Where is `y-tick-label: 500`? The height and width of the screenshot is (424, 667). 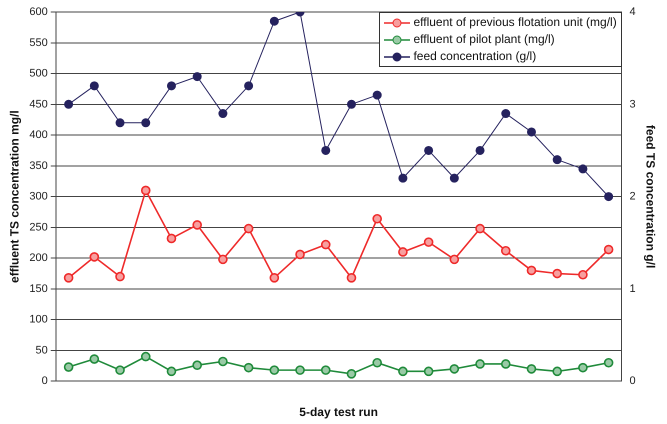
y-tick-label: 500 is located at coordinates (38, 74).